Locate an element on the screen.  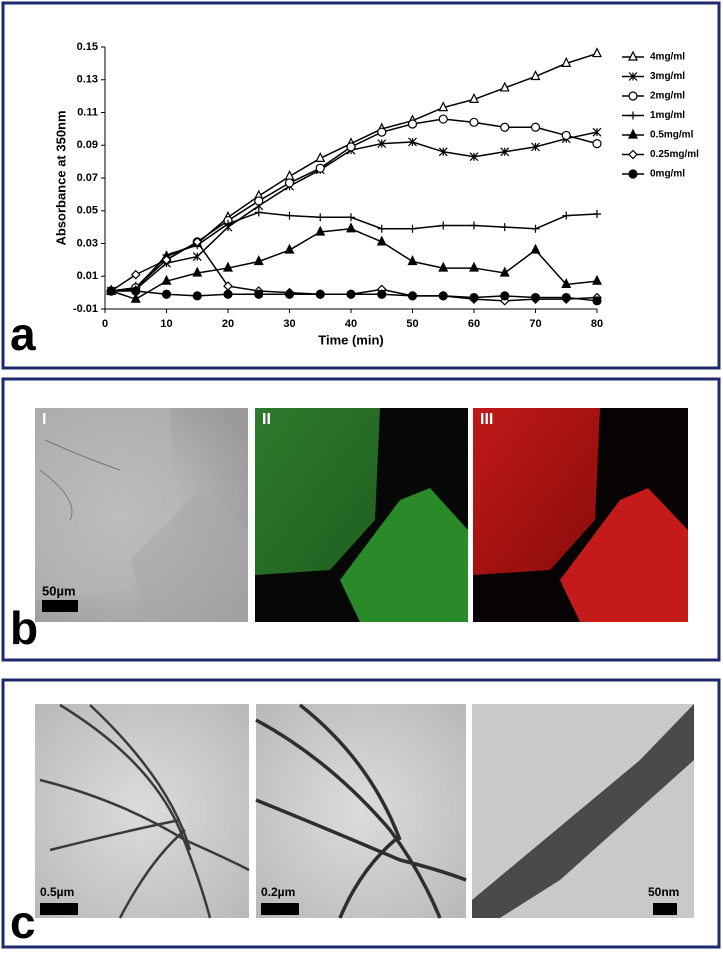
panel-label: c is located at coordinates (23, 922).